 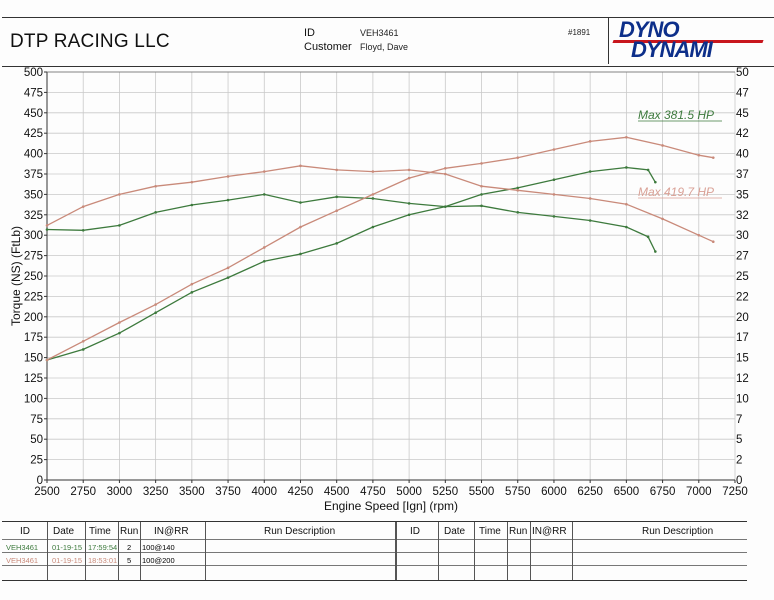 I want to click on x-tick-label: 4250, so click(x=301, y=492).